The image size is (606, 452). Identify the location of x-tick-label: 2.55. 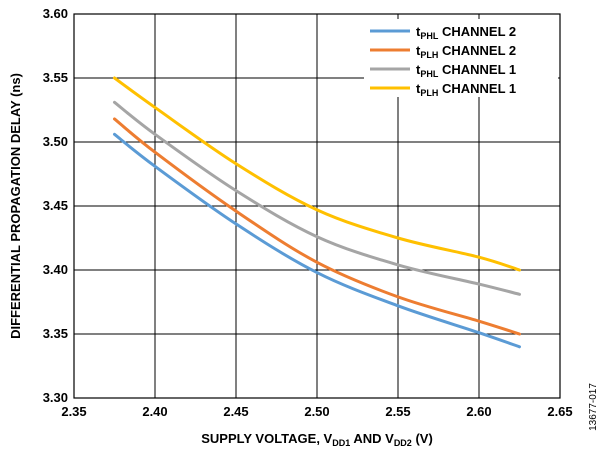
(397, 411).